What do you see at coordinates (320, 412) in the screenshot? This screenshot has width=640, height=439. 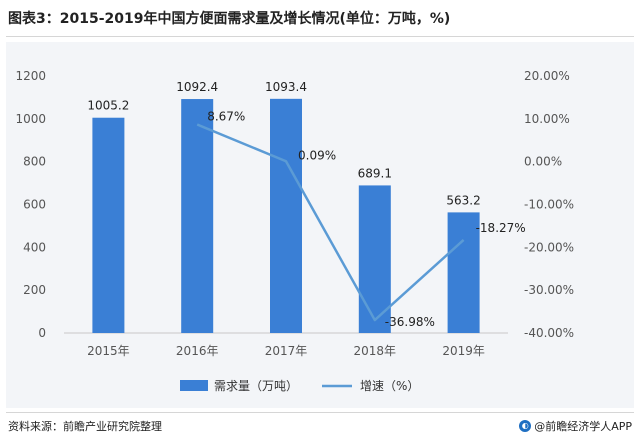 I see `footer-divider` at bounding box center [320, 412].